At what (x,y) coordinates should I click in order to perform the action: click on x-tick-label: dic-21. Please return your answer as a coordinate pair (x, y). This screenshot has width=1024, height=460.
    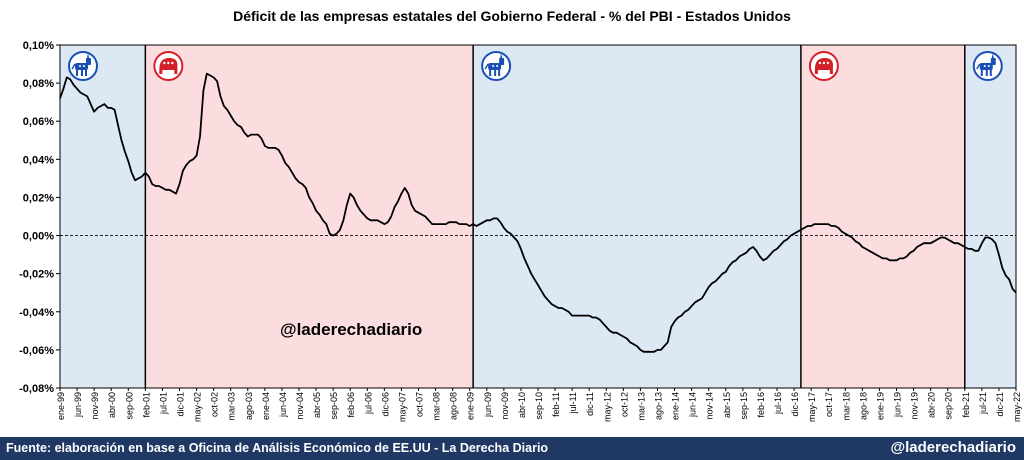
    Looking at the image, I should click on (1000, 404).